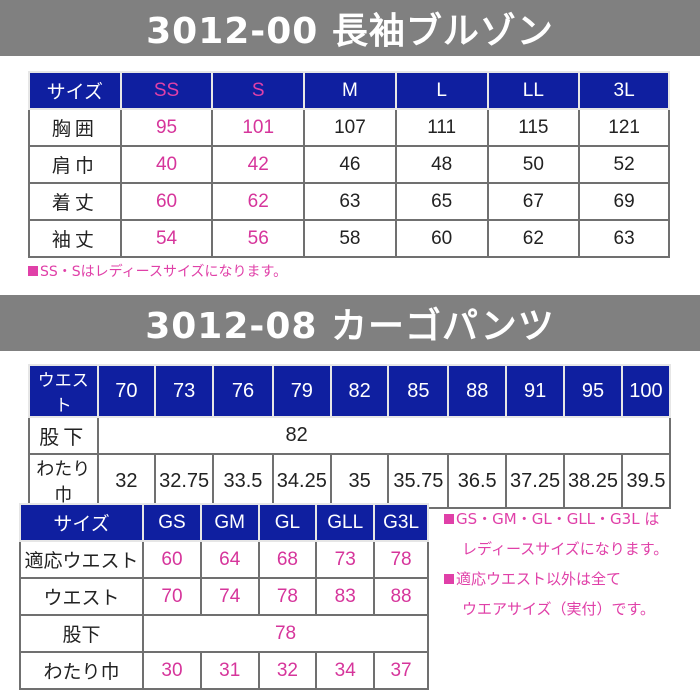 This screenshot has width=700, height=700. What do you see at coordinates (624, 201) in the screenshot?
I see `table-cell: 69` at bounding box center [624, 201].